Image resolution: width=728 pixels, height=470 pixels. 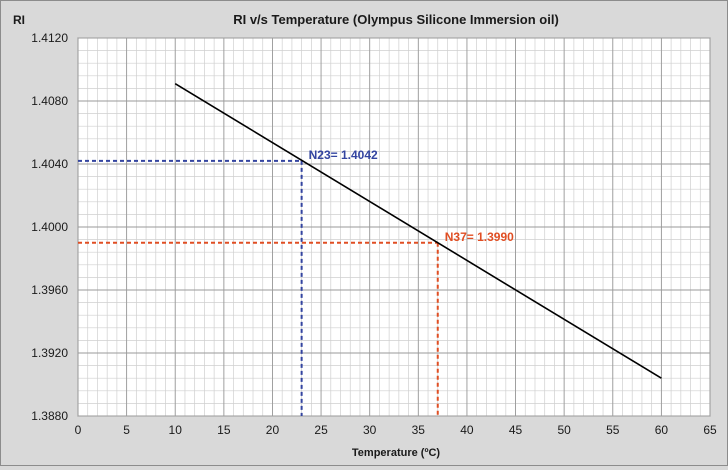 I want to click on x-tick-label: 15, so click(x=224, y=430).